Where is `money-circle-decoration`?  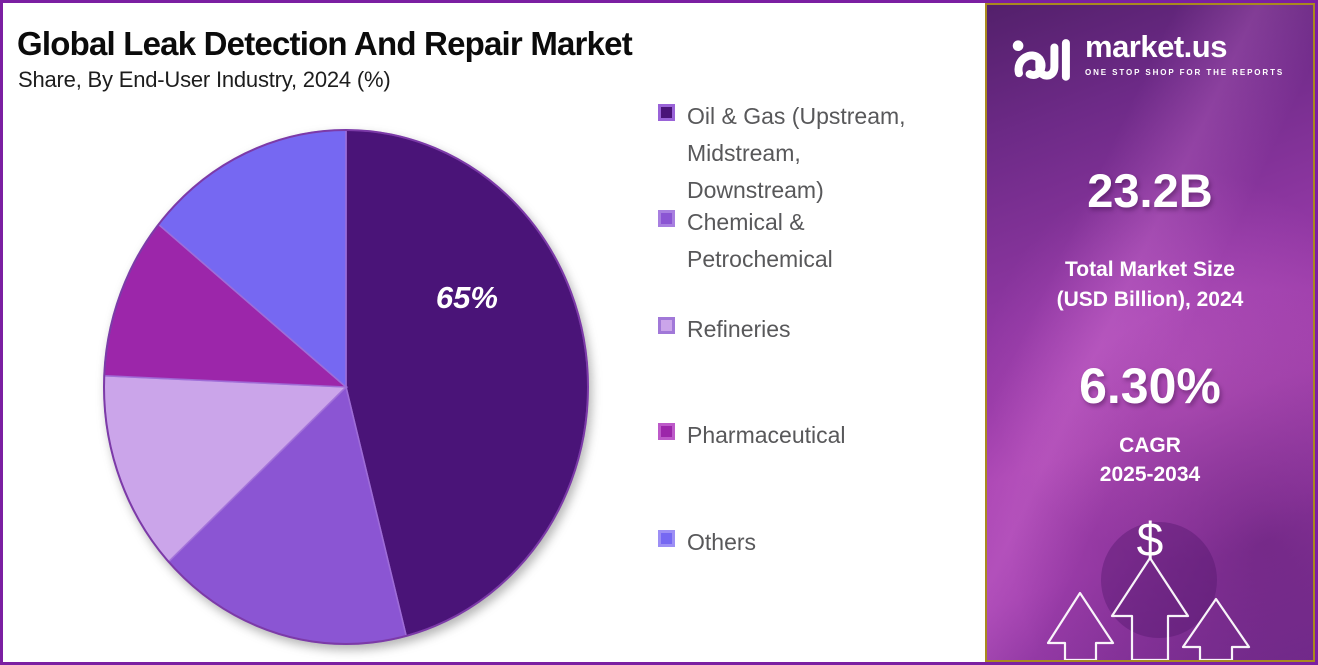
money-circle-decoration is located at coordinates (1159, 580).